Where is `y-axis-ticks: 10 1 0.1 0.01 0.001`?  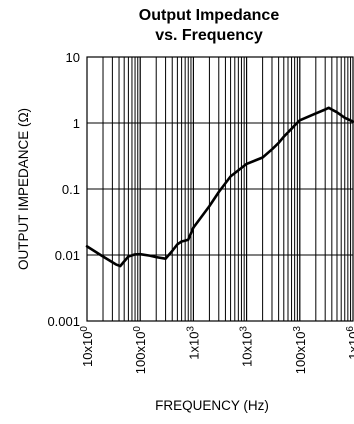
y-axis-ticks: 10 1 0.1 0.01 0.001 is located at coordinates (63, 189).